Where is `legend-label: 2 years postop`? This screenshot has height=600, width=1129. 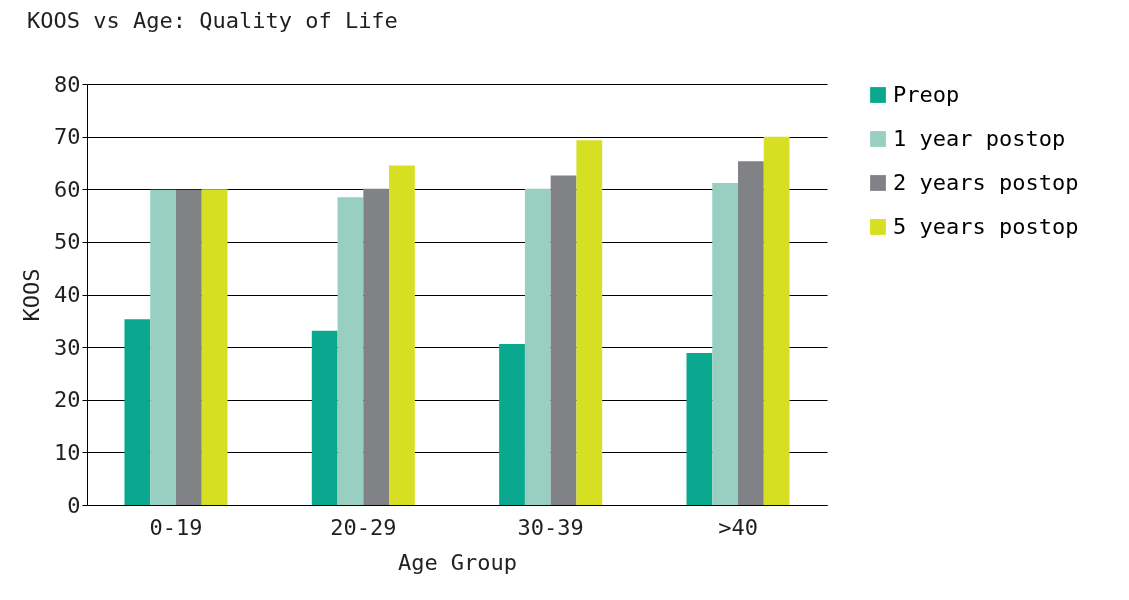 legend-label: 2 years postop is located at coordinates (986, 182).